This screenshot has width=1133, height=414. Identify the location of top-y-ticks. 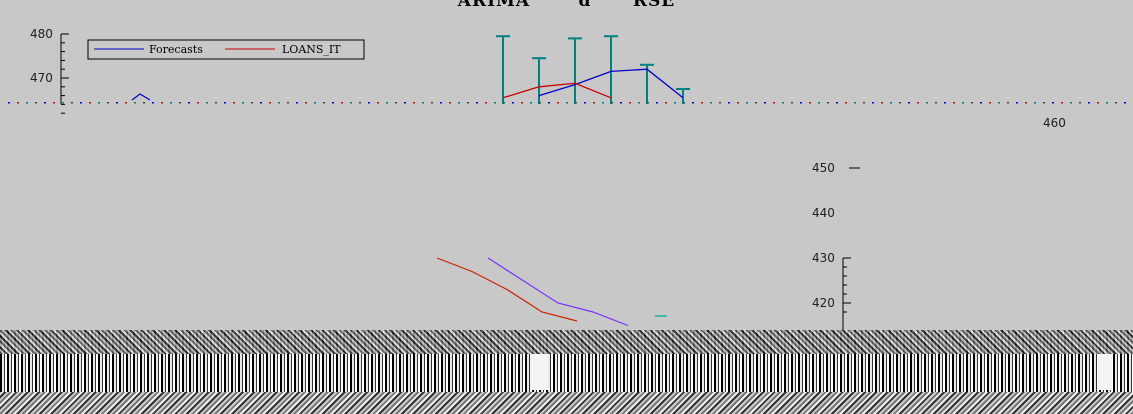
(65, 73).